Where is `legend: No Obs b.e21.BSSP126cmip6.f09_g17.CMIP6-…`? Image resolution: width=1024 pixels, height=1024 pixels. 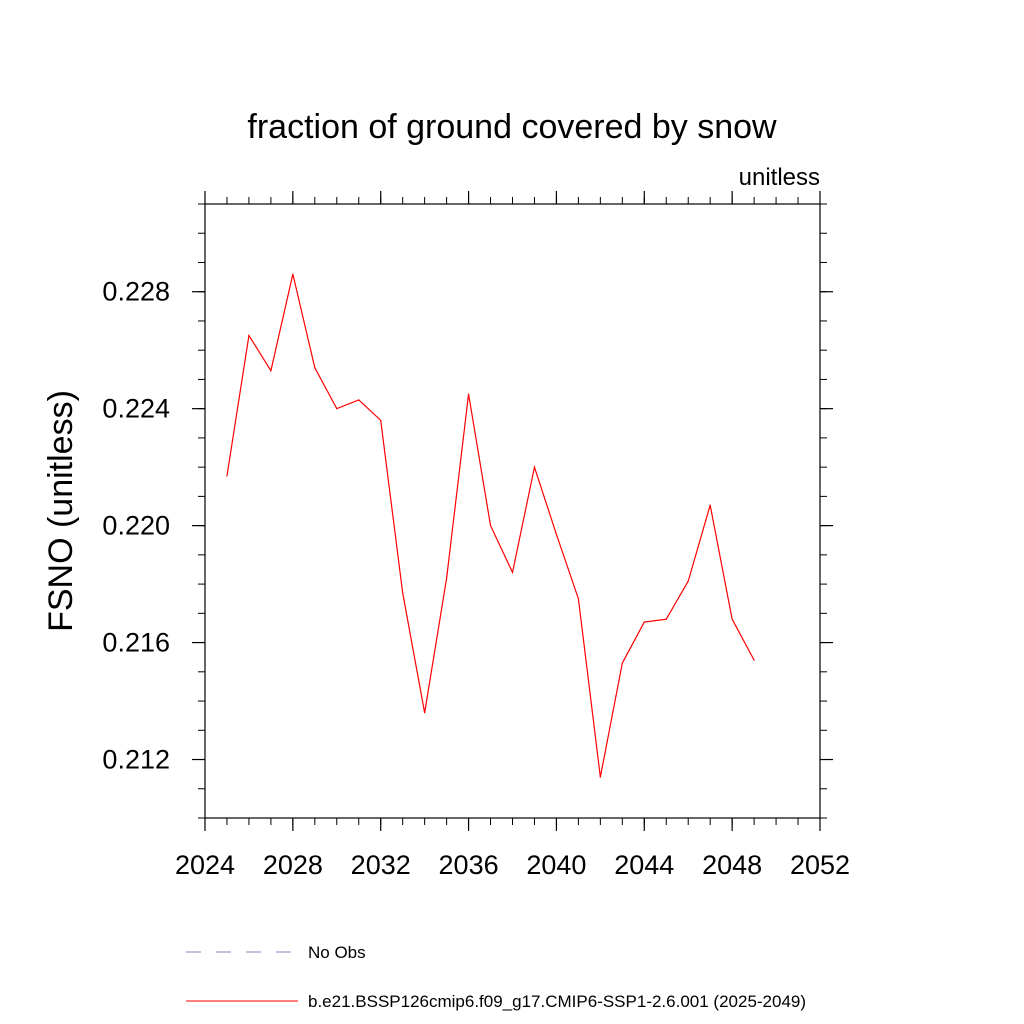 legend: No Obs b.e21.BSSP126cmip6.f09_g17.CMIP6-… is located at coordinates (496, 977).